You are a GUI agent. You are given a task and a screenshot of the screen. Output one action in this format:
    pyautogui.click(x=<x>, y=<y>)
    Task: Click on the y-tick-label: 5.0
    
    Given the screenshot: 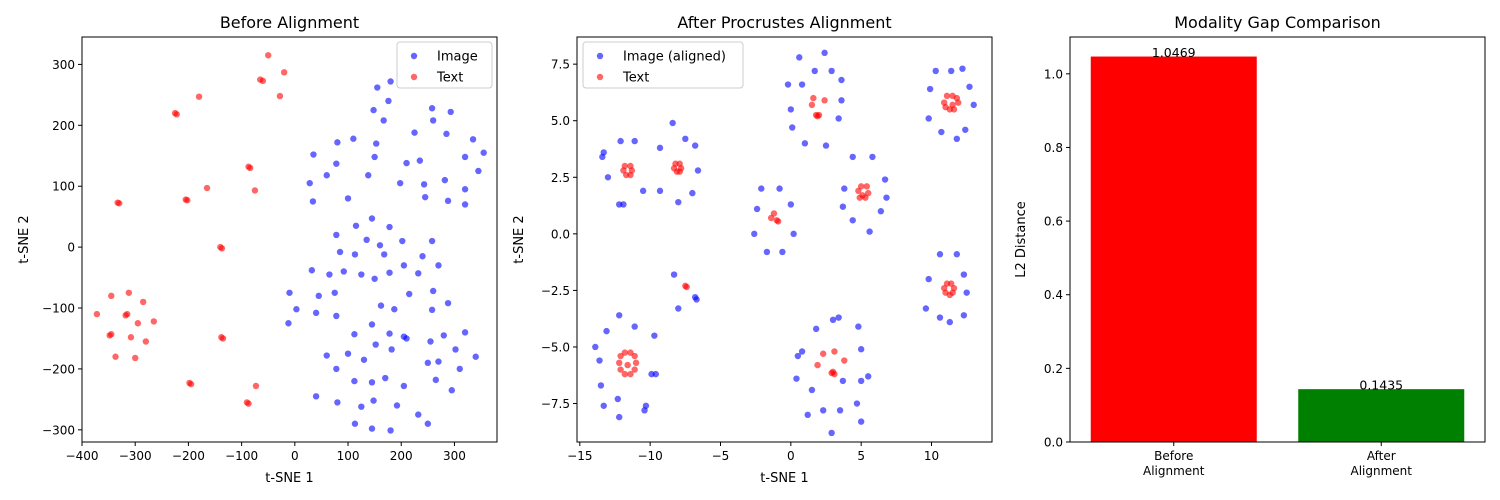 What is the action you would take?
    pyautogui.click(x=560, y=121)
    